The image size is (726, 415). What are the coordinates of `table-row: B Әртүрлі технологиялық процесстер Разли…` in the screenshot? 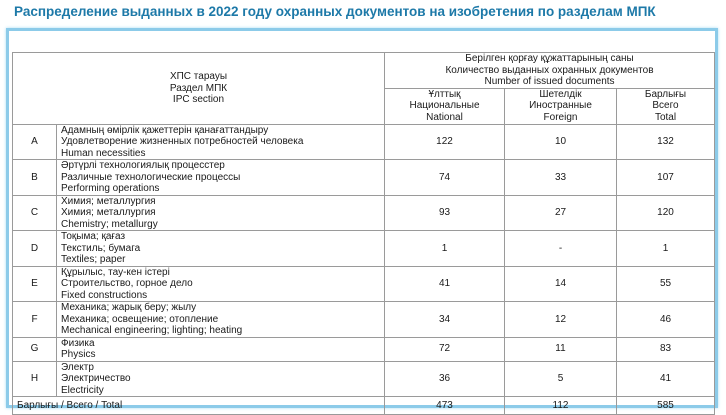 It's located at (364, 177).